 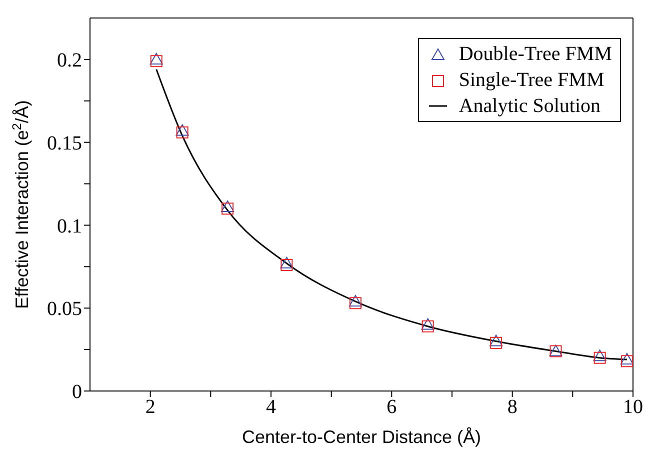 What do you see at coordinates (77, 392) in the screenshot?
I see `y-tick-label: 0` at bounding box center [77, 392].